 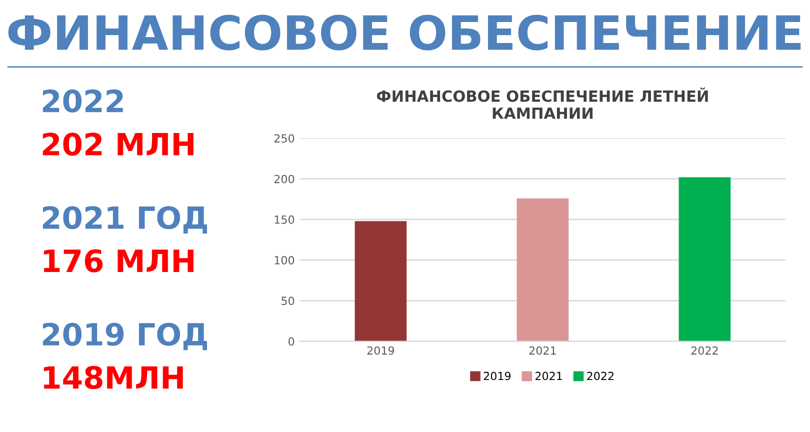 I want to click on chart-title: ФИНАНСОВОЕ ОБЕСПЕЧЕНИЕ, so click(x=404, y=32).